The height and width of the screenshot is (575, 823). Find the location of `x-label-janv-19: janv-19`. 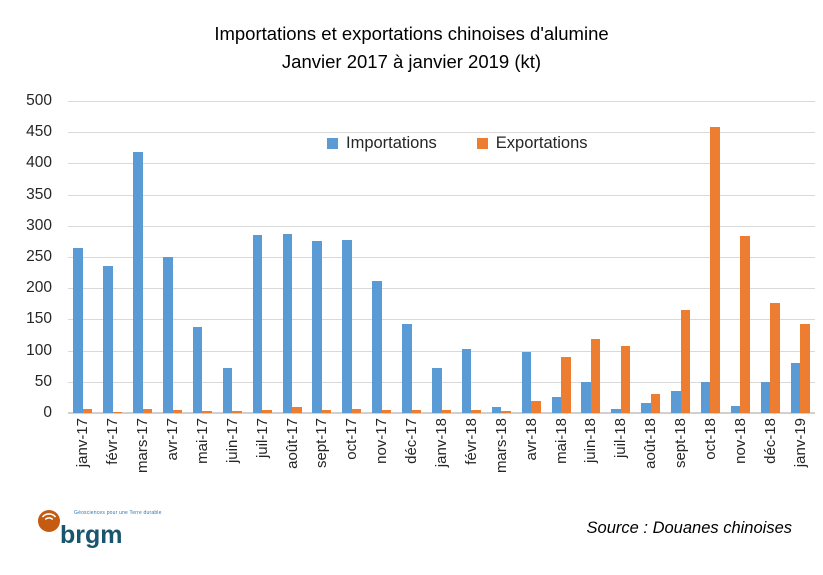

x-label-janv-19: janv-19 is located at coordinates (800, 443).